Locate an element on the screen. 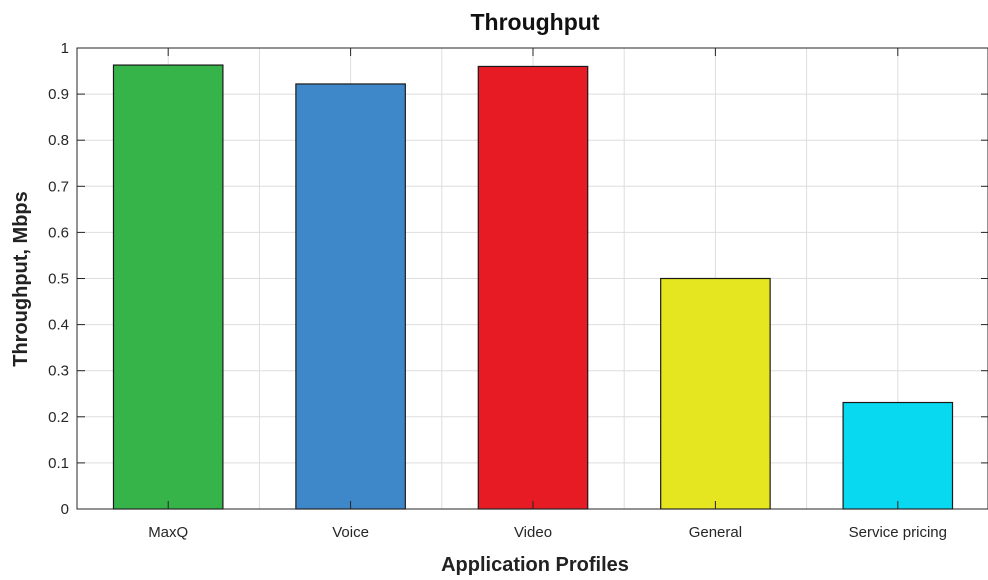 This screenshot has width=988, height=580. y-tick-label: 0.3 is located at coordinates (58, 371).